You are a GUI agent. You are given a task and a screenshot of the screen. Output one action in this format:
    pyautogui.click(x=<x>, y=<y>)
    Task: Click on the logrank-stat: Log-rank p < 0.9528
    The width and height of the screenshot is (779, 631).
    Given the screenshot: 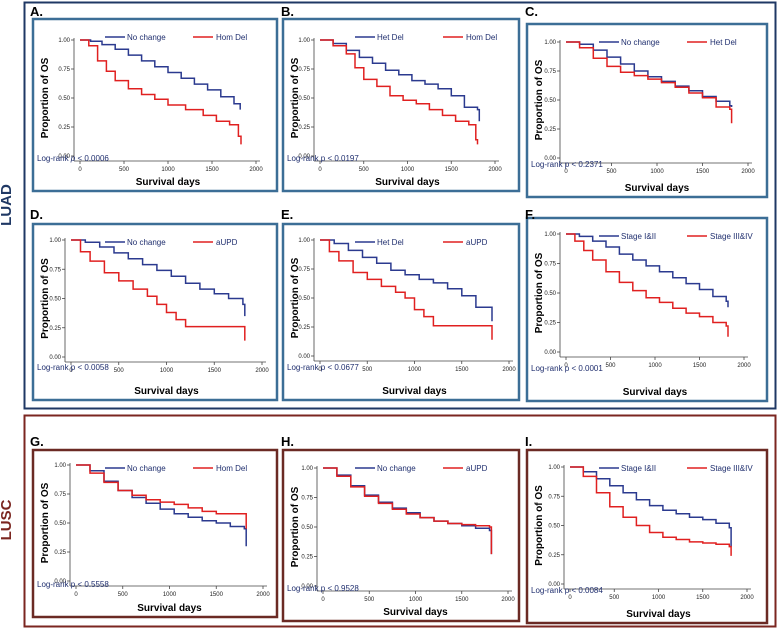 What is the action you would take?
    pyautogui.click(x=323, y=588)
    